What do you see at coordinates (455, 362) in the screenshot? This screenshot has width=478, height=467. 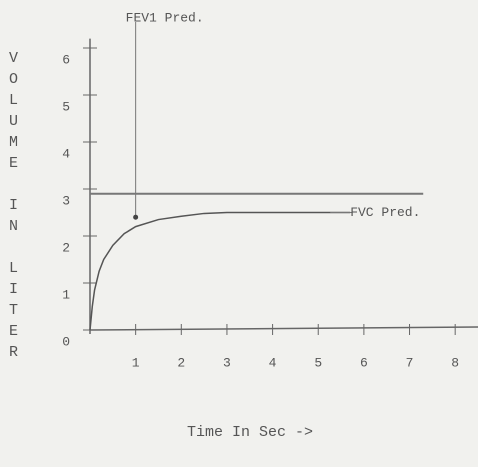 I see `x-tick-label: 8` at bounding box center [455, 362].